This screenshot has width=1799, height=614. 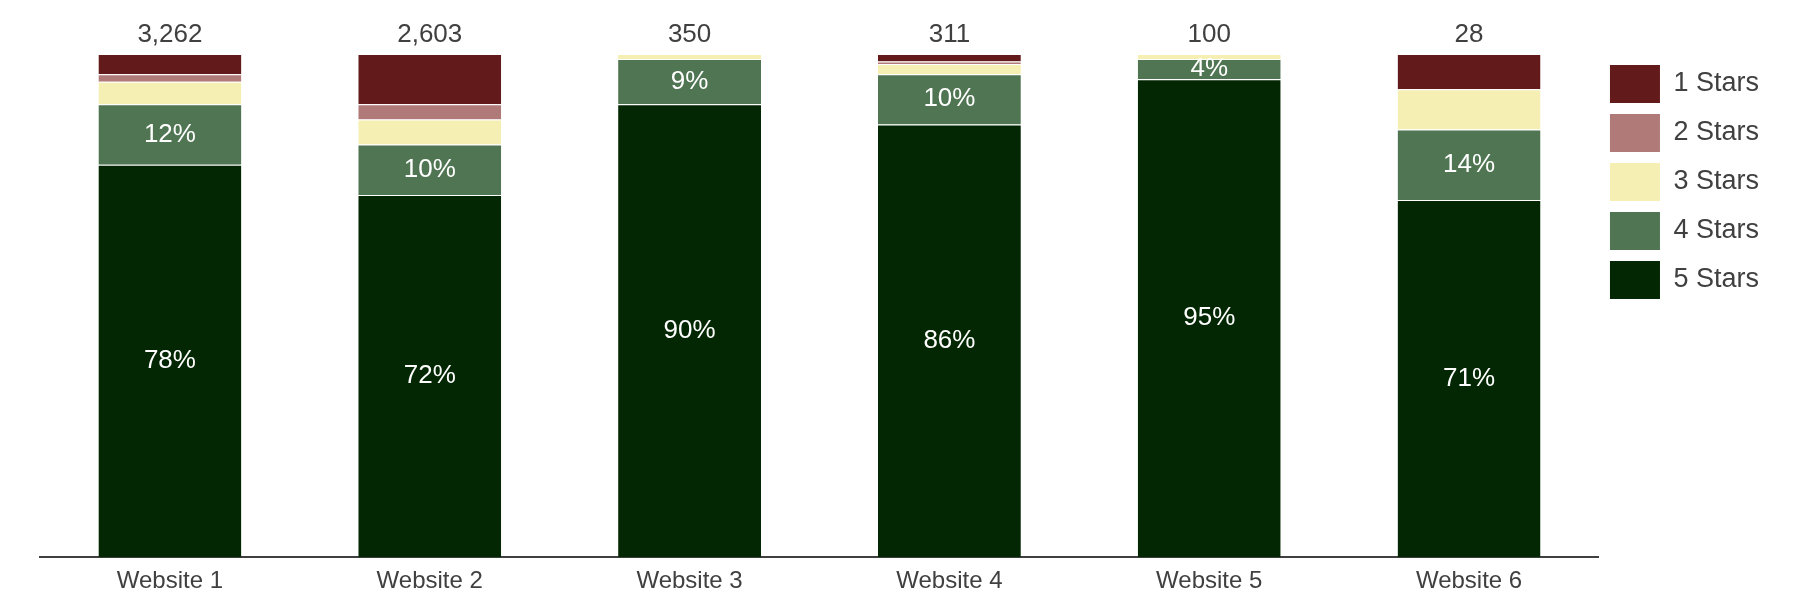 I want to click on legend-label: 2 Stars, so click(x=1716, y=131).